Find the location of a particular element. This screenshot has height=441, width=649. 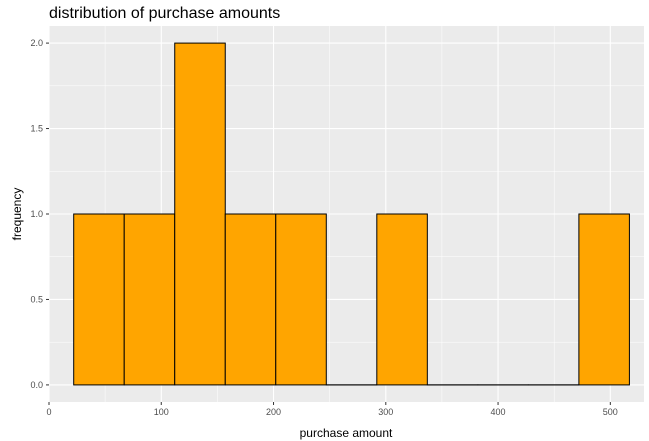

y-tick-label: 1.0 is located at coordinates (36, 214).